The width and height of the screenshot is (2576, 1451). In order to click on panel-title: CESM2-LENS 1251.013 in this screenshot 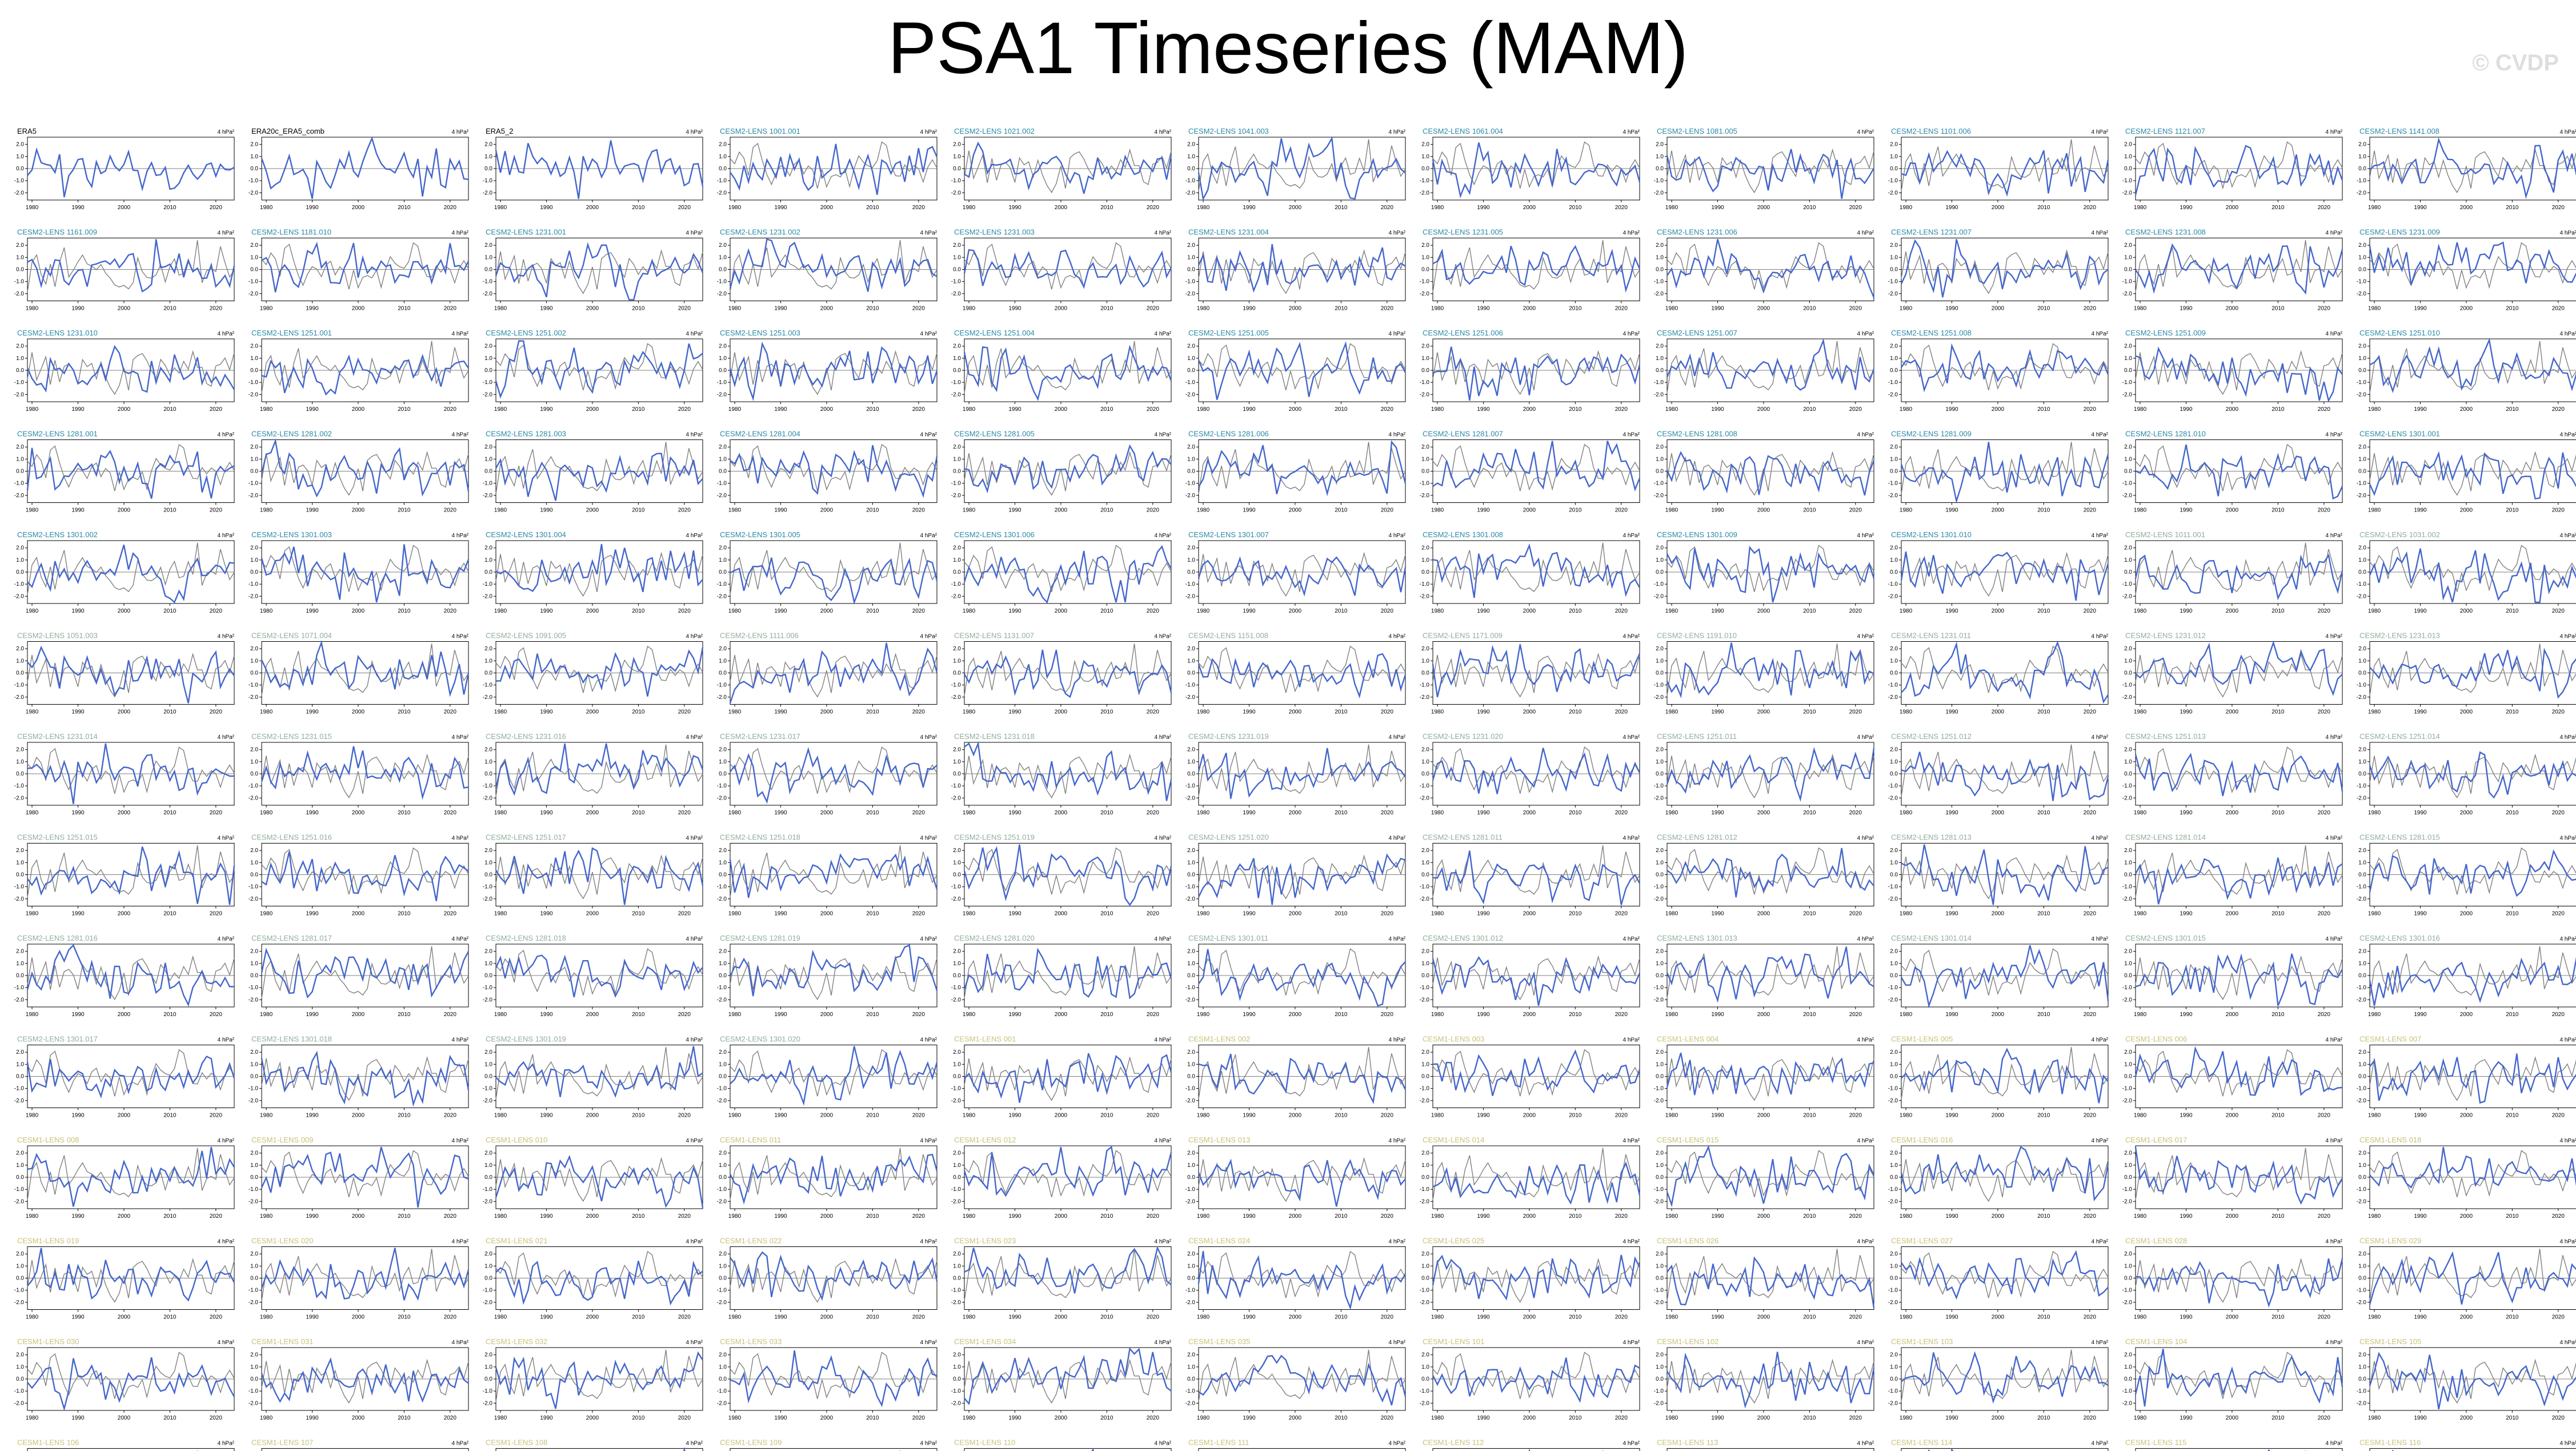, I will do `click(2165, 736)`.